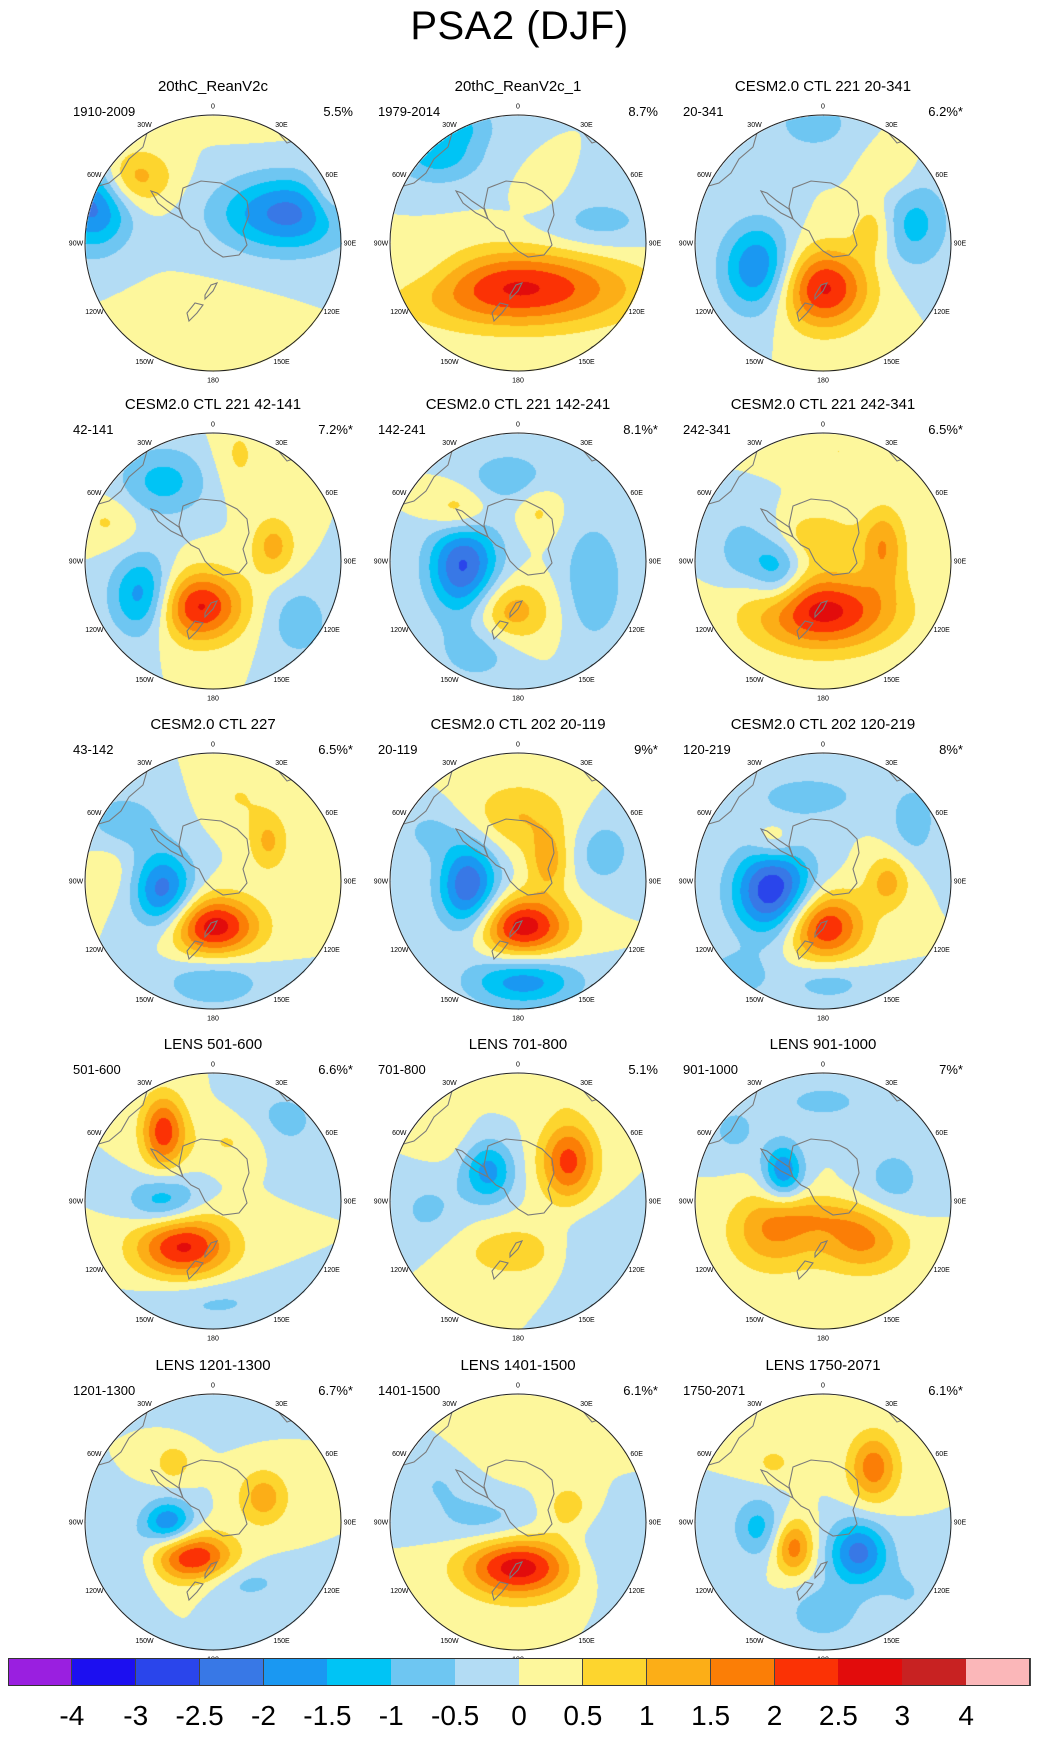  Describe the element at coordinates (213, 86) in the screenshot. I see `panel-title: 20thC_ReanV2c` at that location.